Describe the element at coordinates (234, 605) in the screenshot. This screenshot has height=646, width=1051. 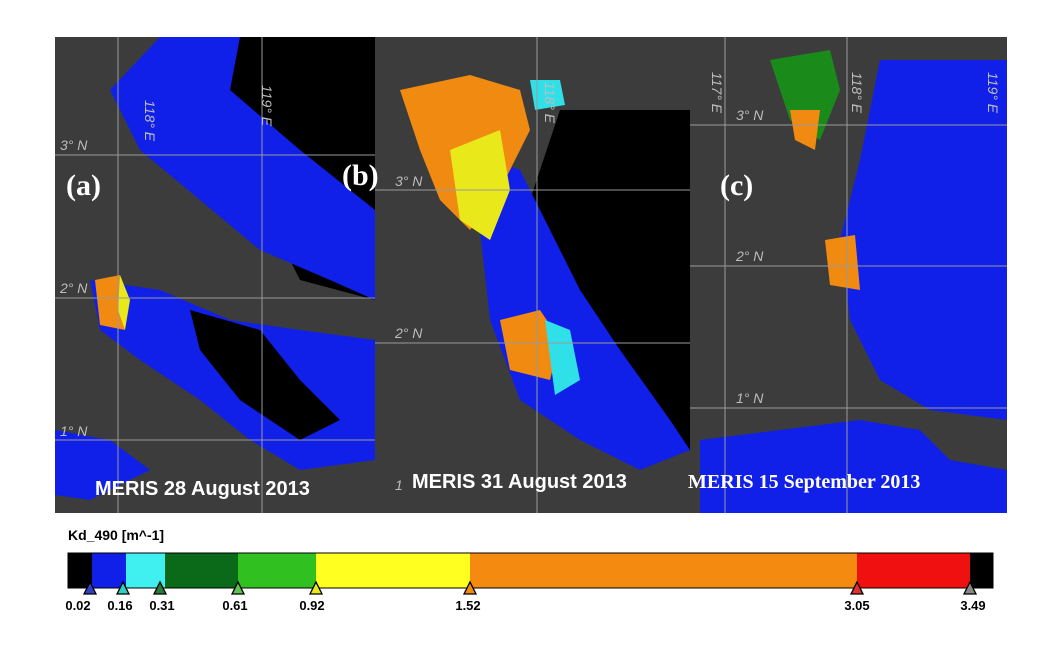
I see `tick-label: 0.61` at that location.